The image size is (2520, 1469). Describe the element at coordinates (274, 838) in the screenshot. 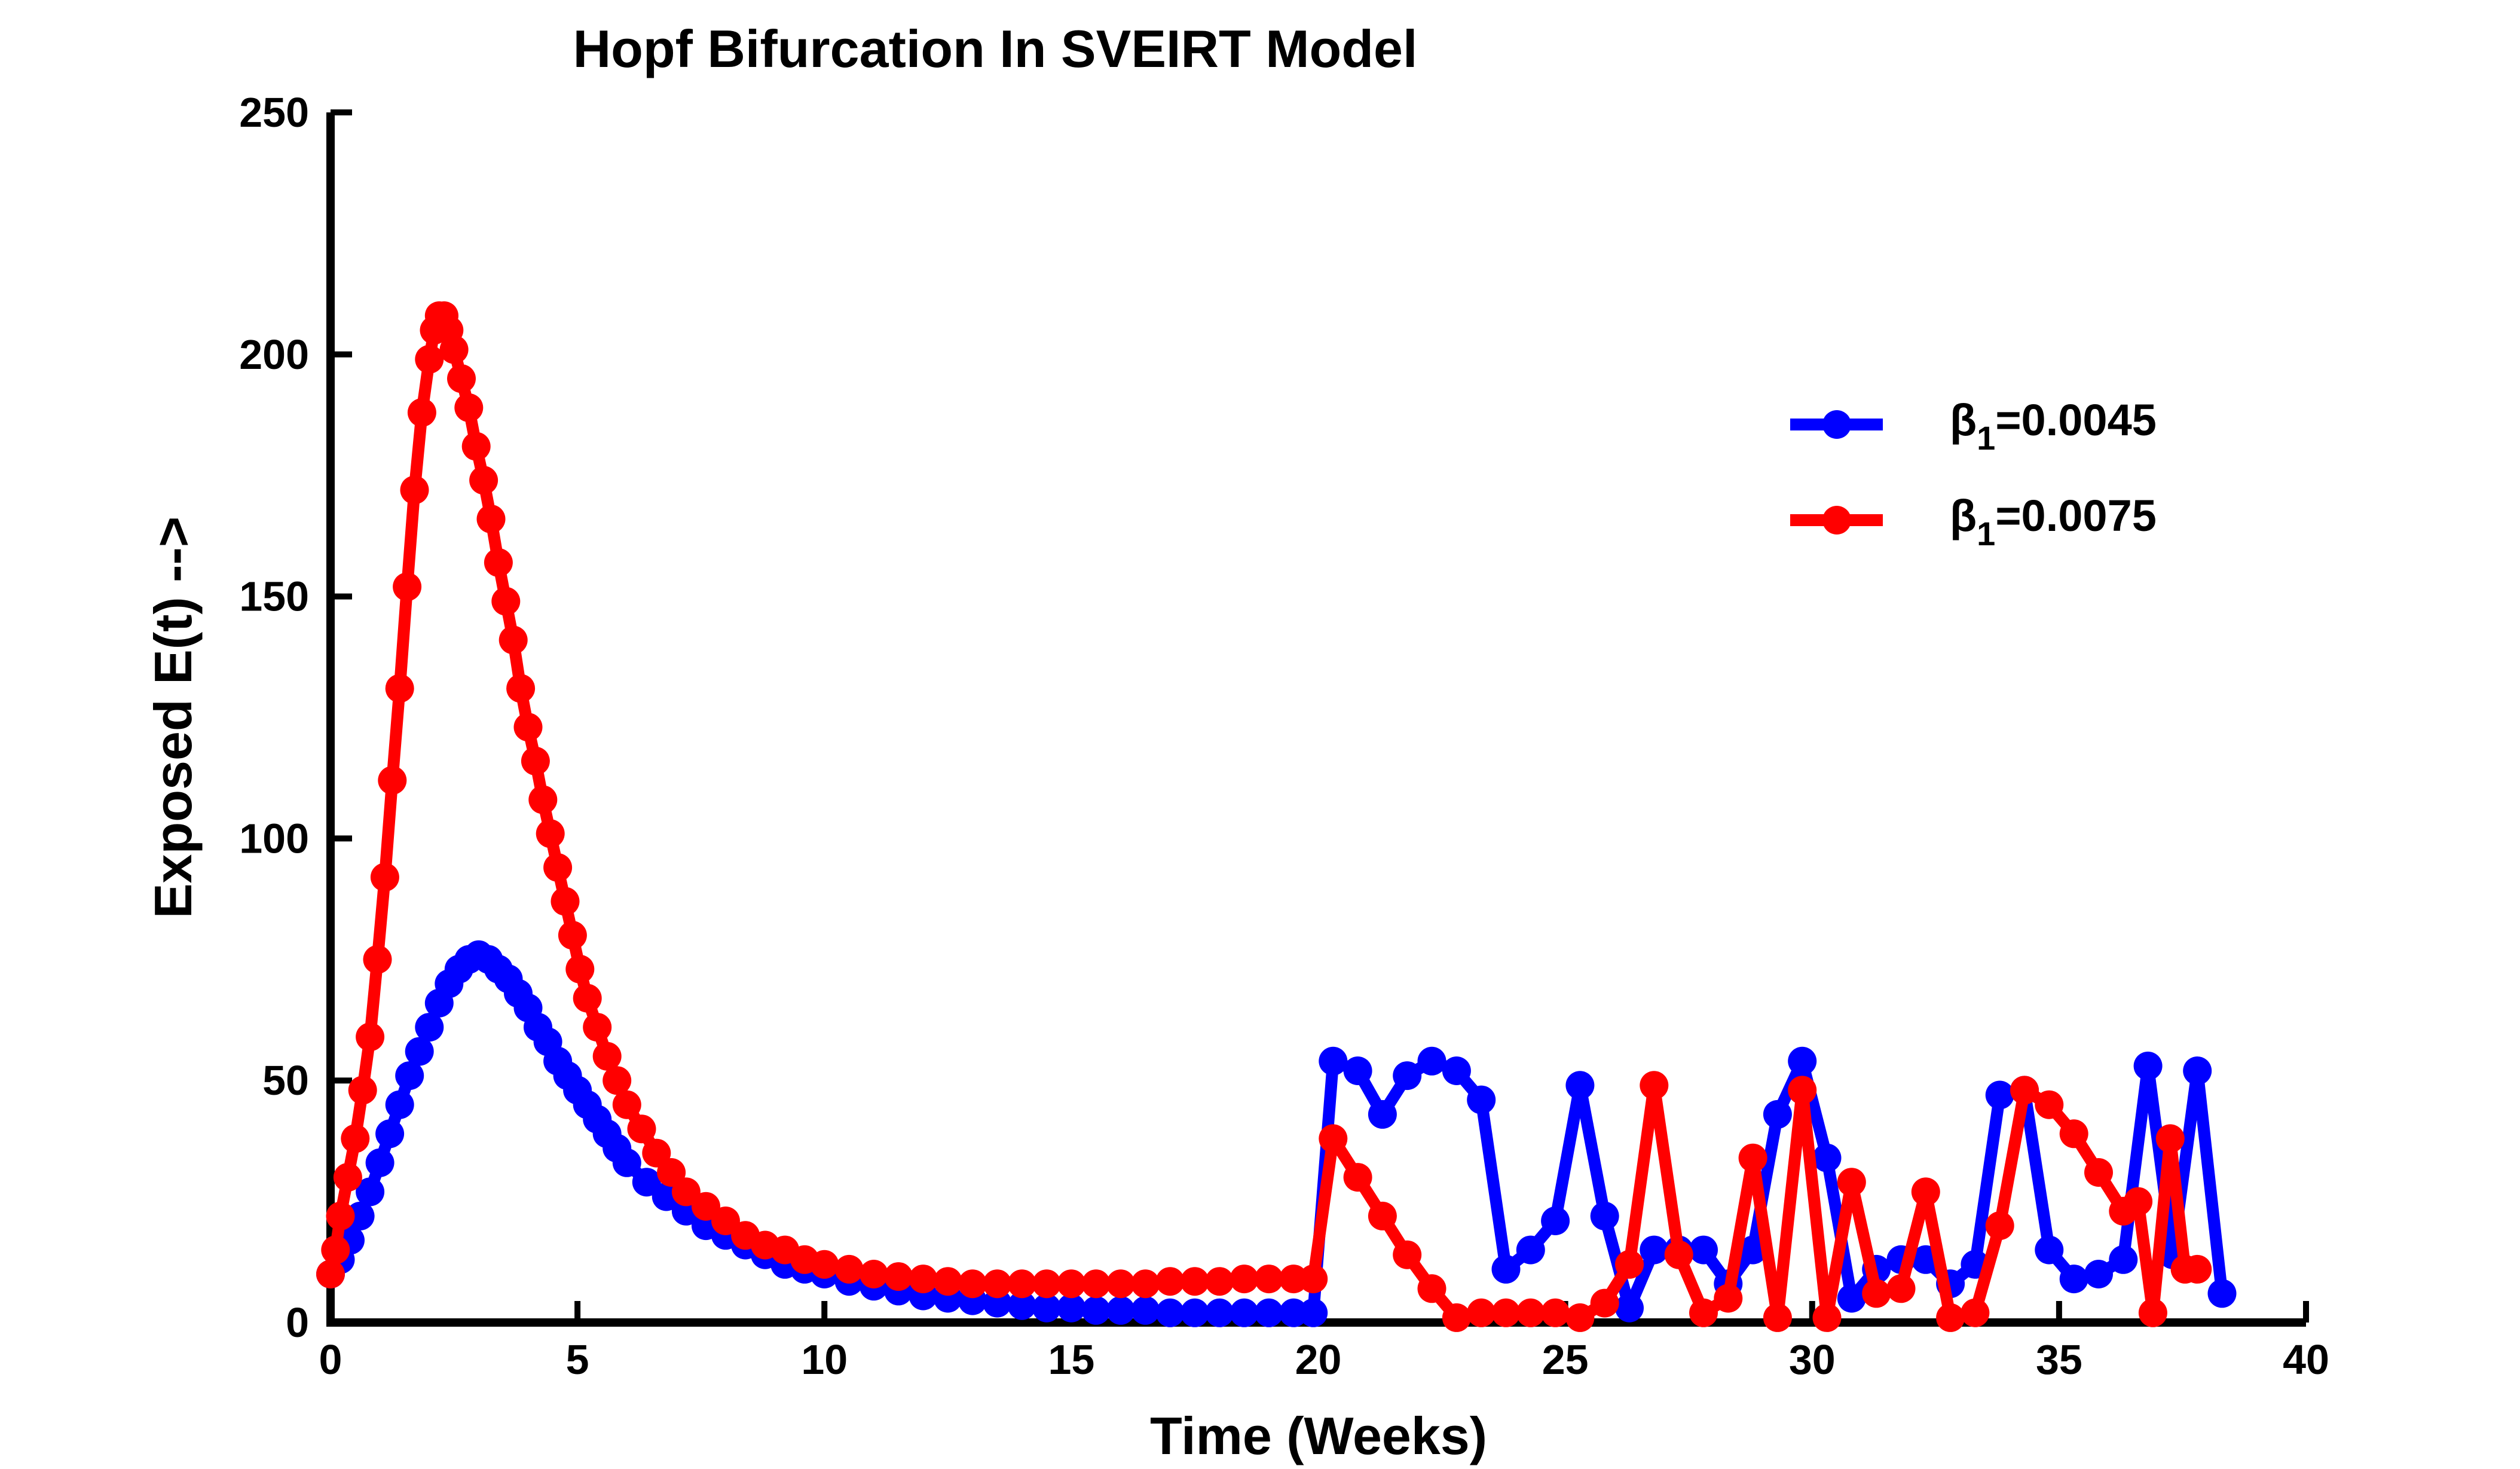

I see `y-tick-label: 100` at that location.